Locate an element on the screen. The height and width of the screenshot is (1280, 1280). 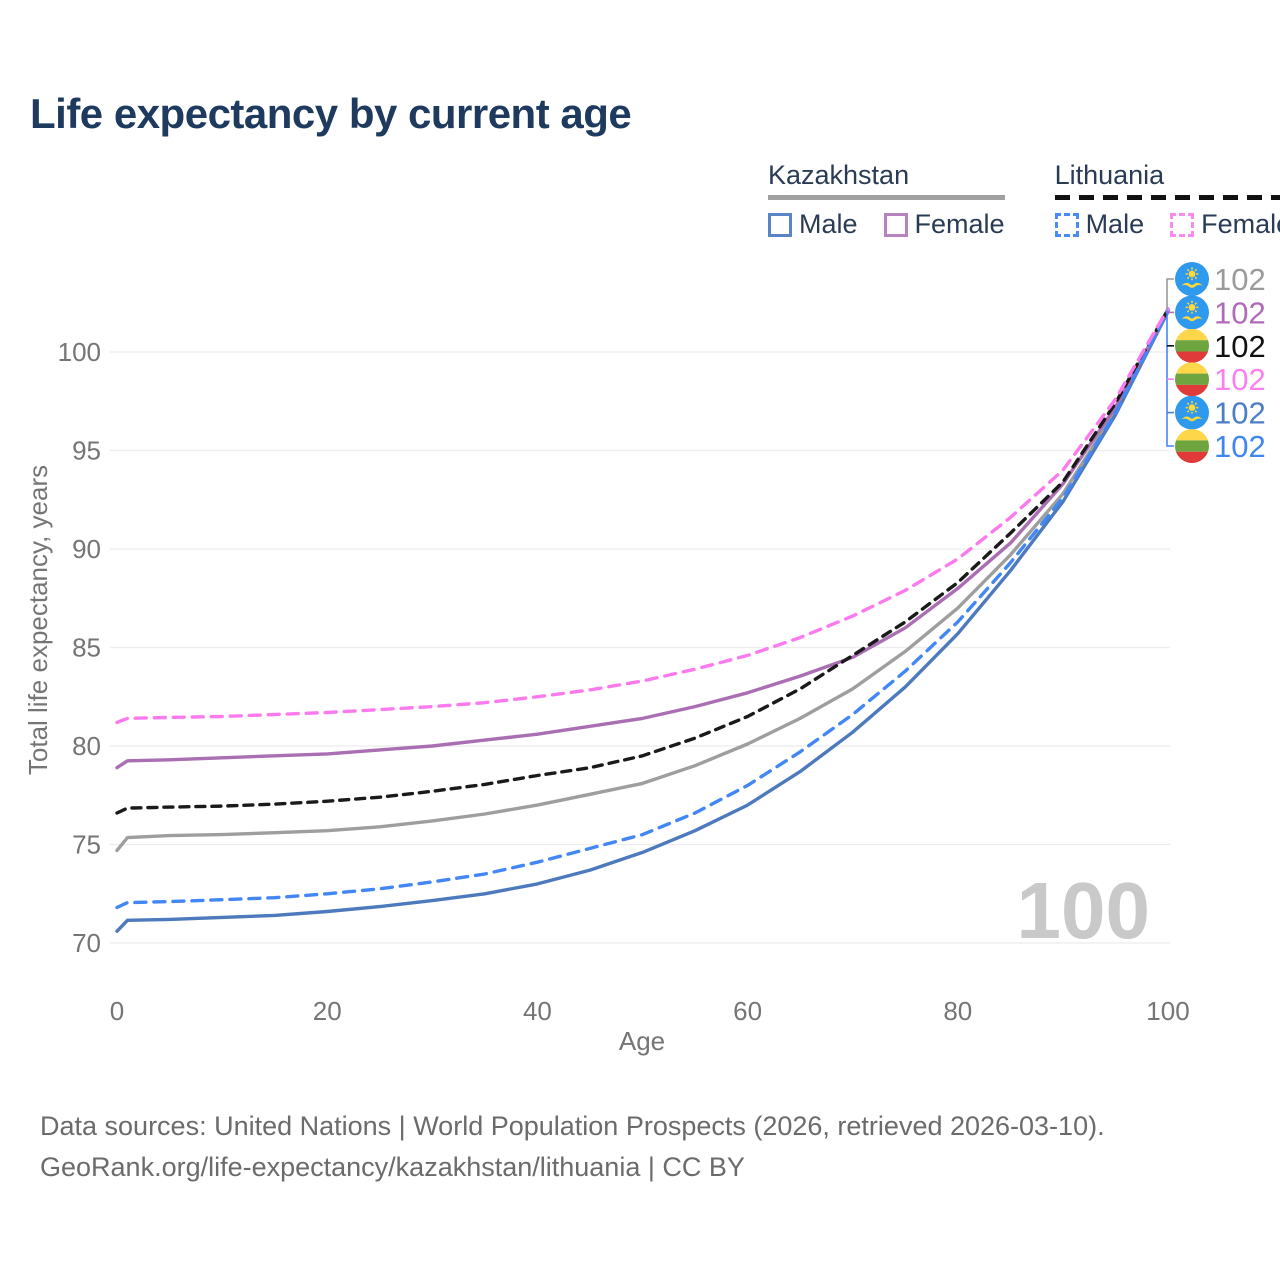
lithuania-male-swatch-icon is located at coordinates (1066, 224).